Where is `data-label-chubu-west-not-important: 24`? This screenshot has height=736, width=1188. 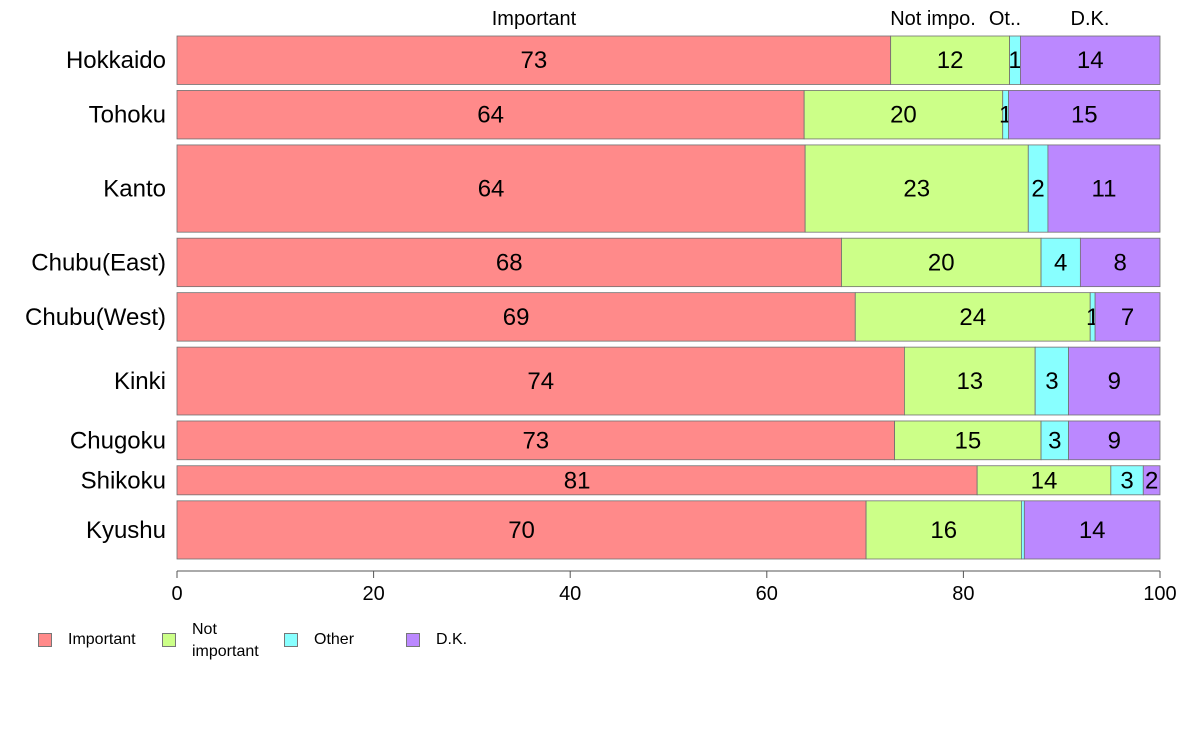
data-label-chubu-west-not-important: 24 is located at coordinates (972, 317).